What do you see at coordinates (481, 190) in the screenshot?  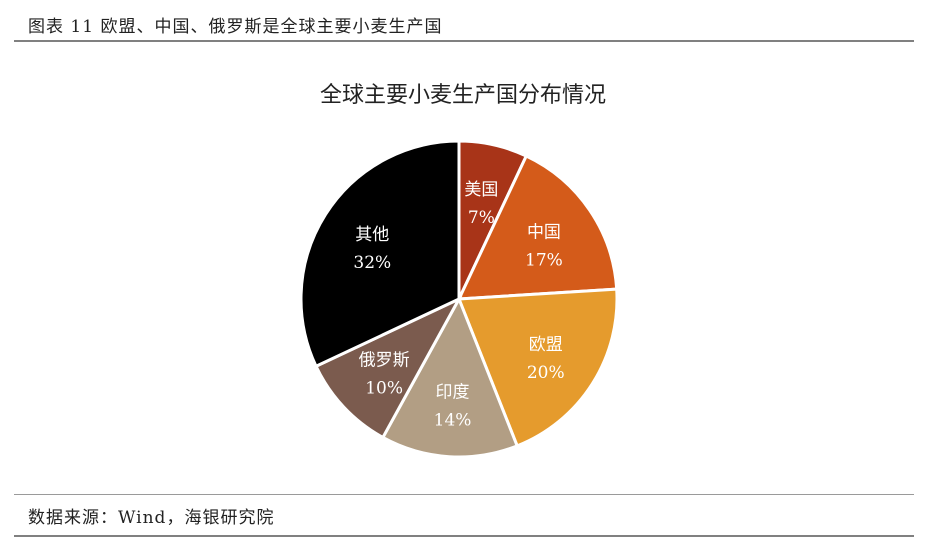 I see `slice-category-label: 美国` at bounding box center [481, 190].